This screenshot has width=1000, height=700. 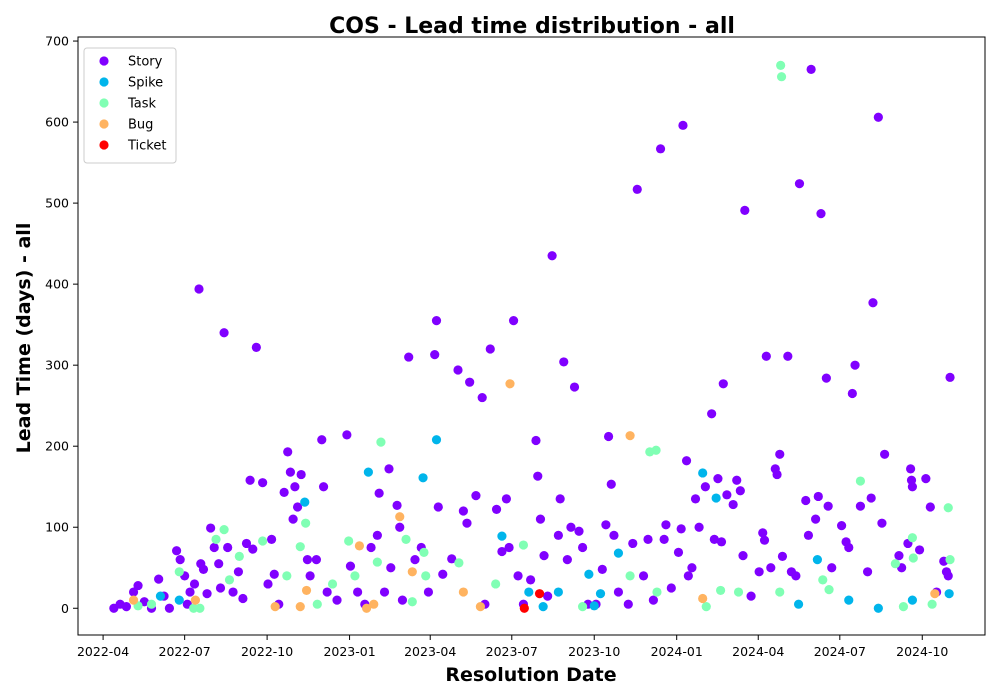 What do you see at coordinates (61, 325) in the screenshot?
I see `y-axis: 0 100 200 300 400 500 600 700` at bounding box center [61, 325].